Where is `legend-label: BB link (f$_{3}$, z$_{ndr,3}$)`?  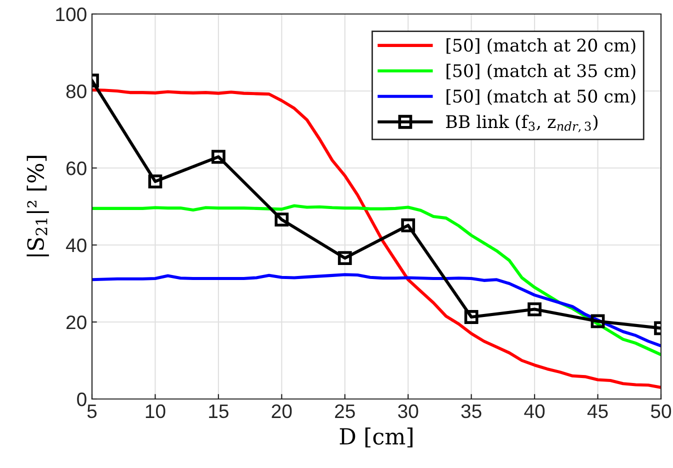
legend-label: BB link (f$_{3}$, z$_{ndr,3}$) is located at coordinates (522, 123).